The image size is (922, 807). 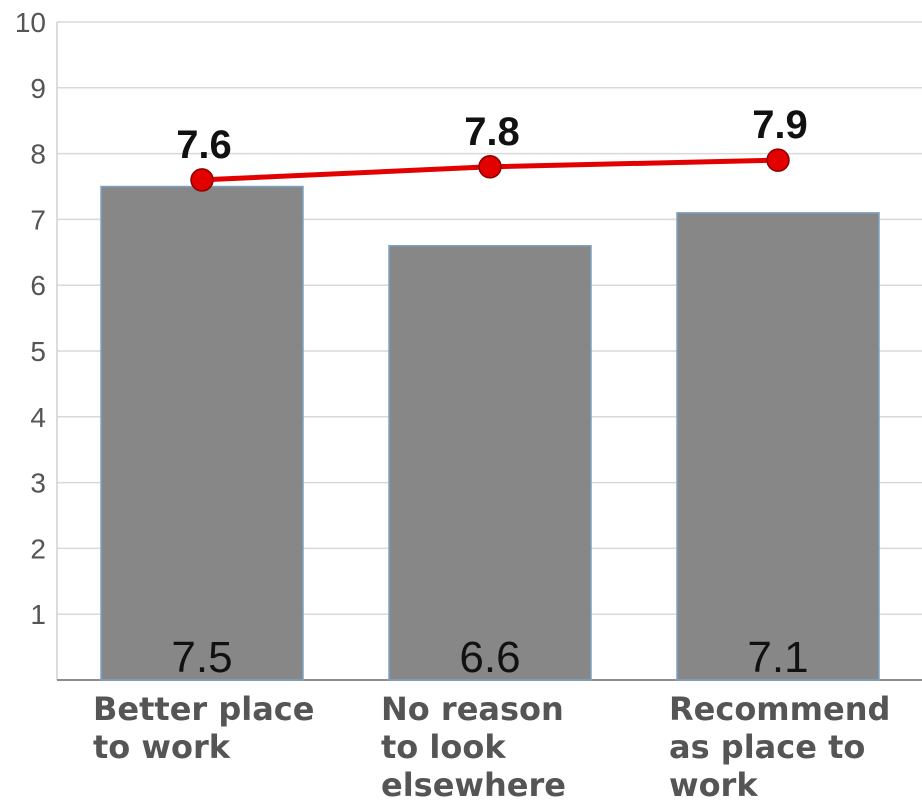 What do you see at coordinates (473, 785) in the screenshot?
I see `x-tick-label-line: elsewhere` at bounding box center [473, 785].